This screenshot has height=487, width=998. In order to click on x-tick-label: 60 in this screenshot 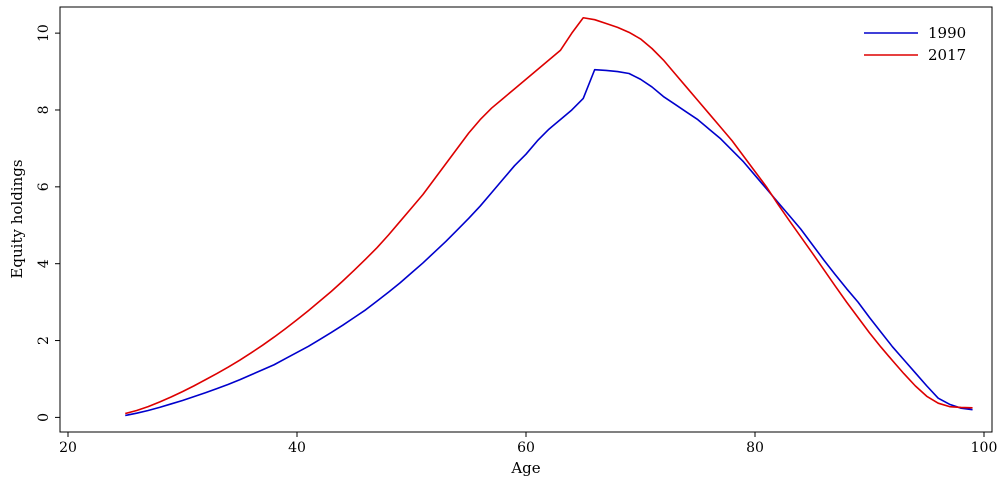, I will do `click(526, 448)`.